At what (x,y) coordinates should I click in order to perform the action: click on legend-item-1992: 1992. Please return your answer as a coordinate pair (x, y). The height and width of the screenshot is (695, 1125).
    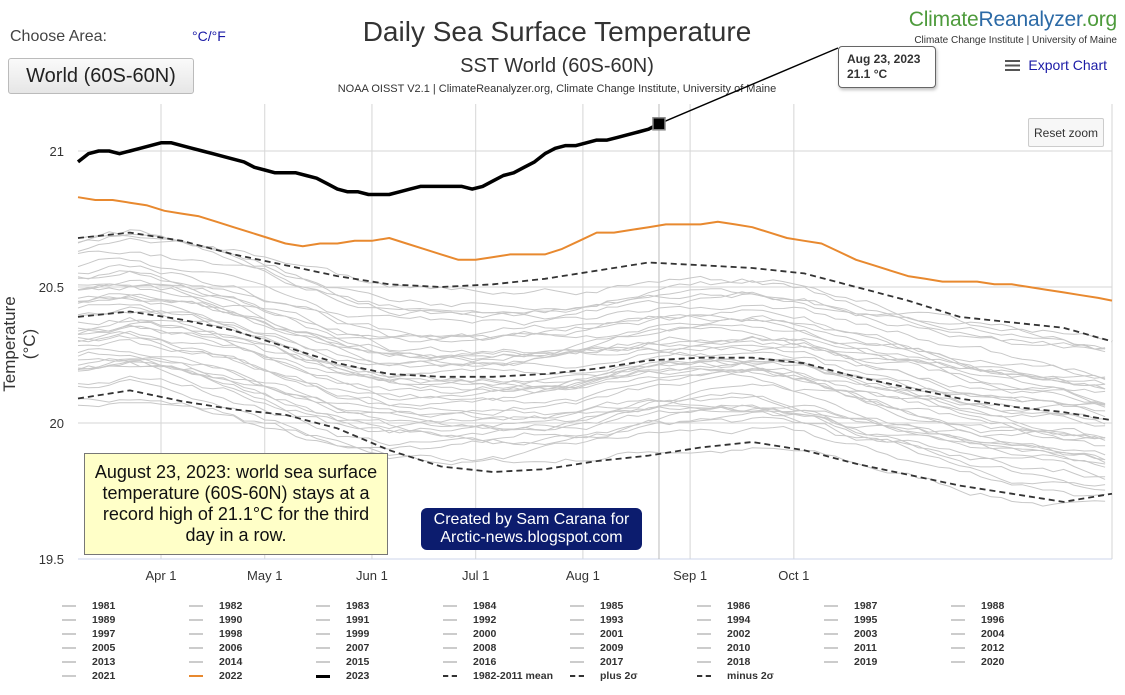
    Looking at the image, I should click on (506, 620).